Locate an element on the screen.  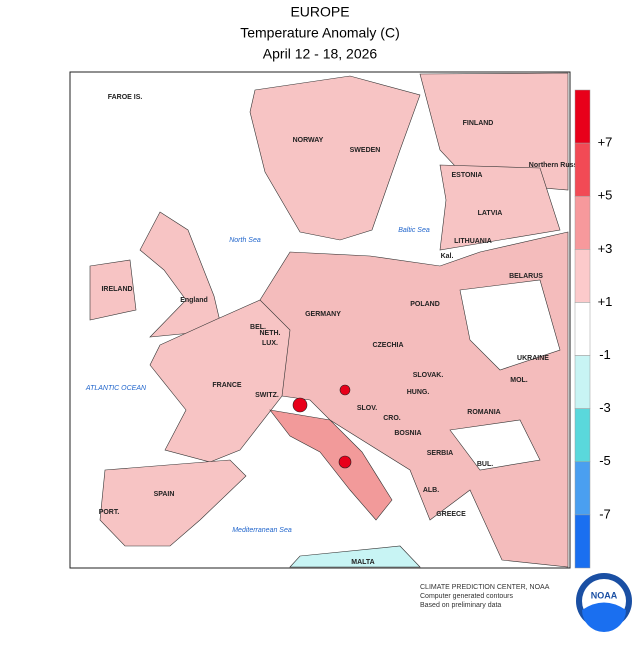
country-label: CZECHIA is located at coordinates (387, 345).